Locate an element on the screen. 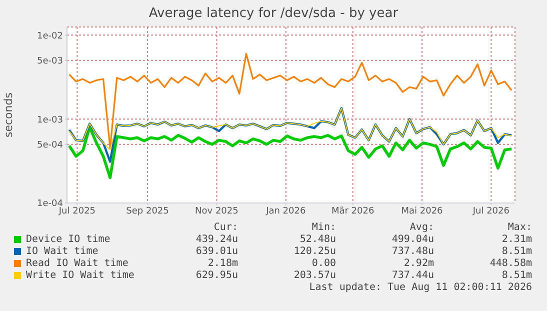 The height and width of the screenshot is (311, 547). x-tick-label: Mär 2026 is located at coordinates (352, 211).